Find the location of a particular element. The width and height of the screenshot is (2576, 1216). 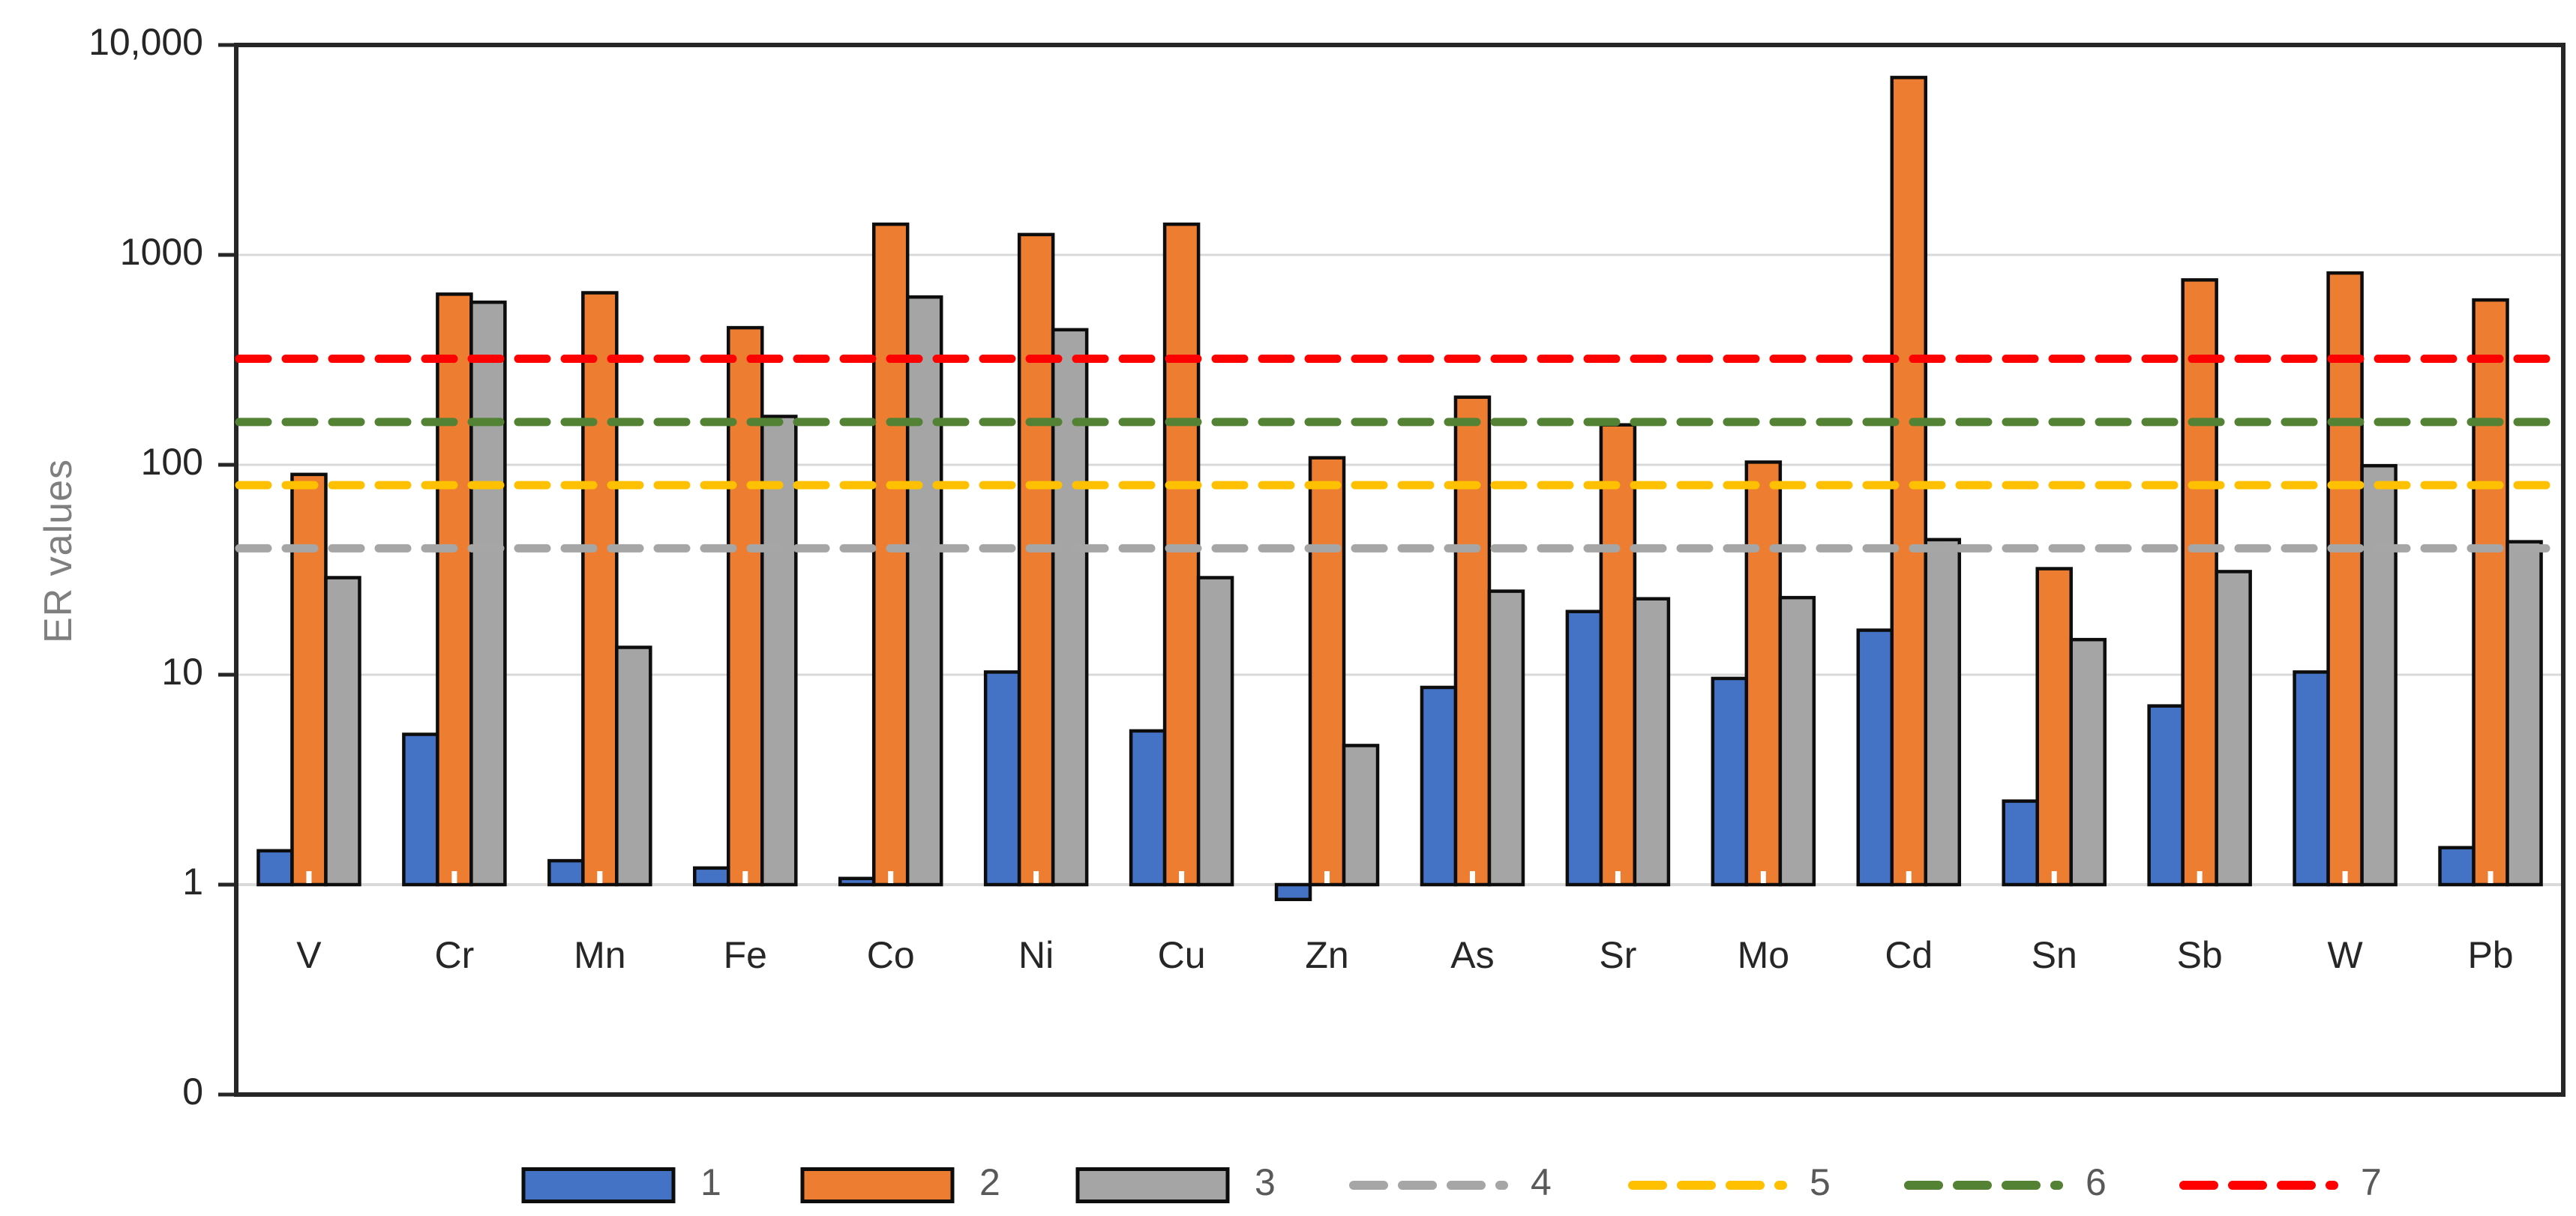

y-tick-label-1: 1 is located at coordinates (193, 882).